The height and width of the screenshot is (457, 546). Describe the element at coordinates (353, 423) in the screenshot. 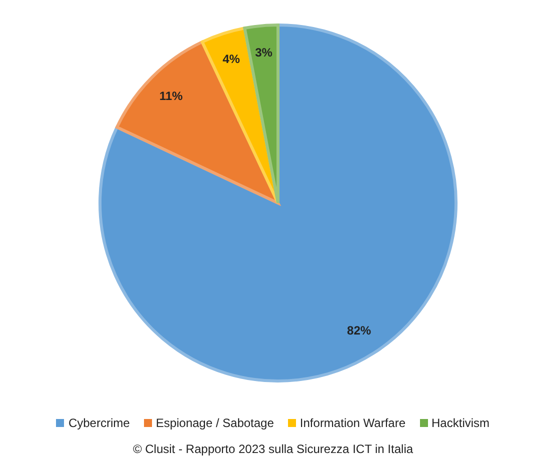

I see `legend-label: Information Warfare` at that location.